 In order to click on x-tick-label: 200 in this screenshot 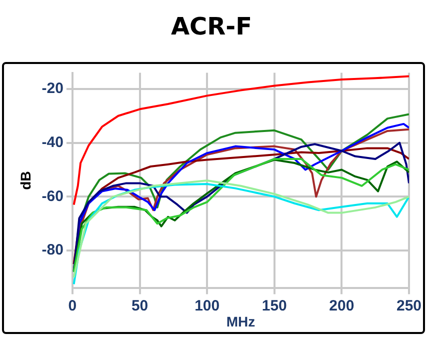, I will do `click(341, 305)`.